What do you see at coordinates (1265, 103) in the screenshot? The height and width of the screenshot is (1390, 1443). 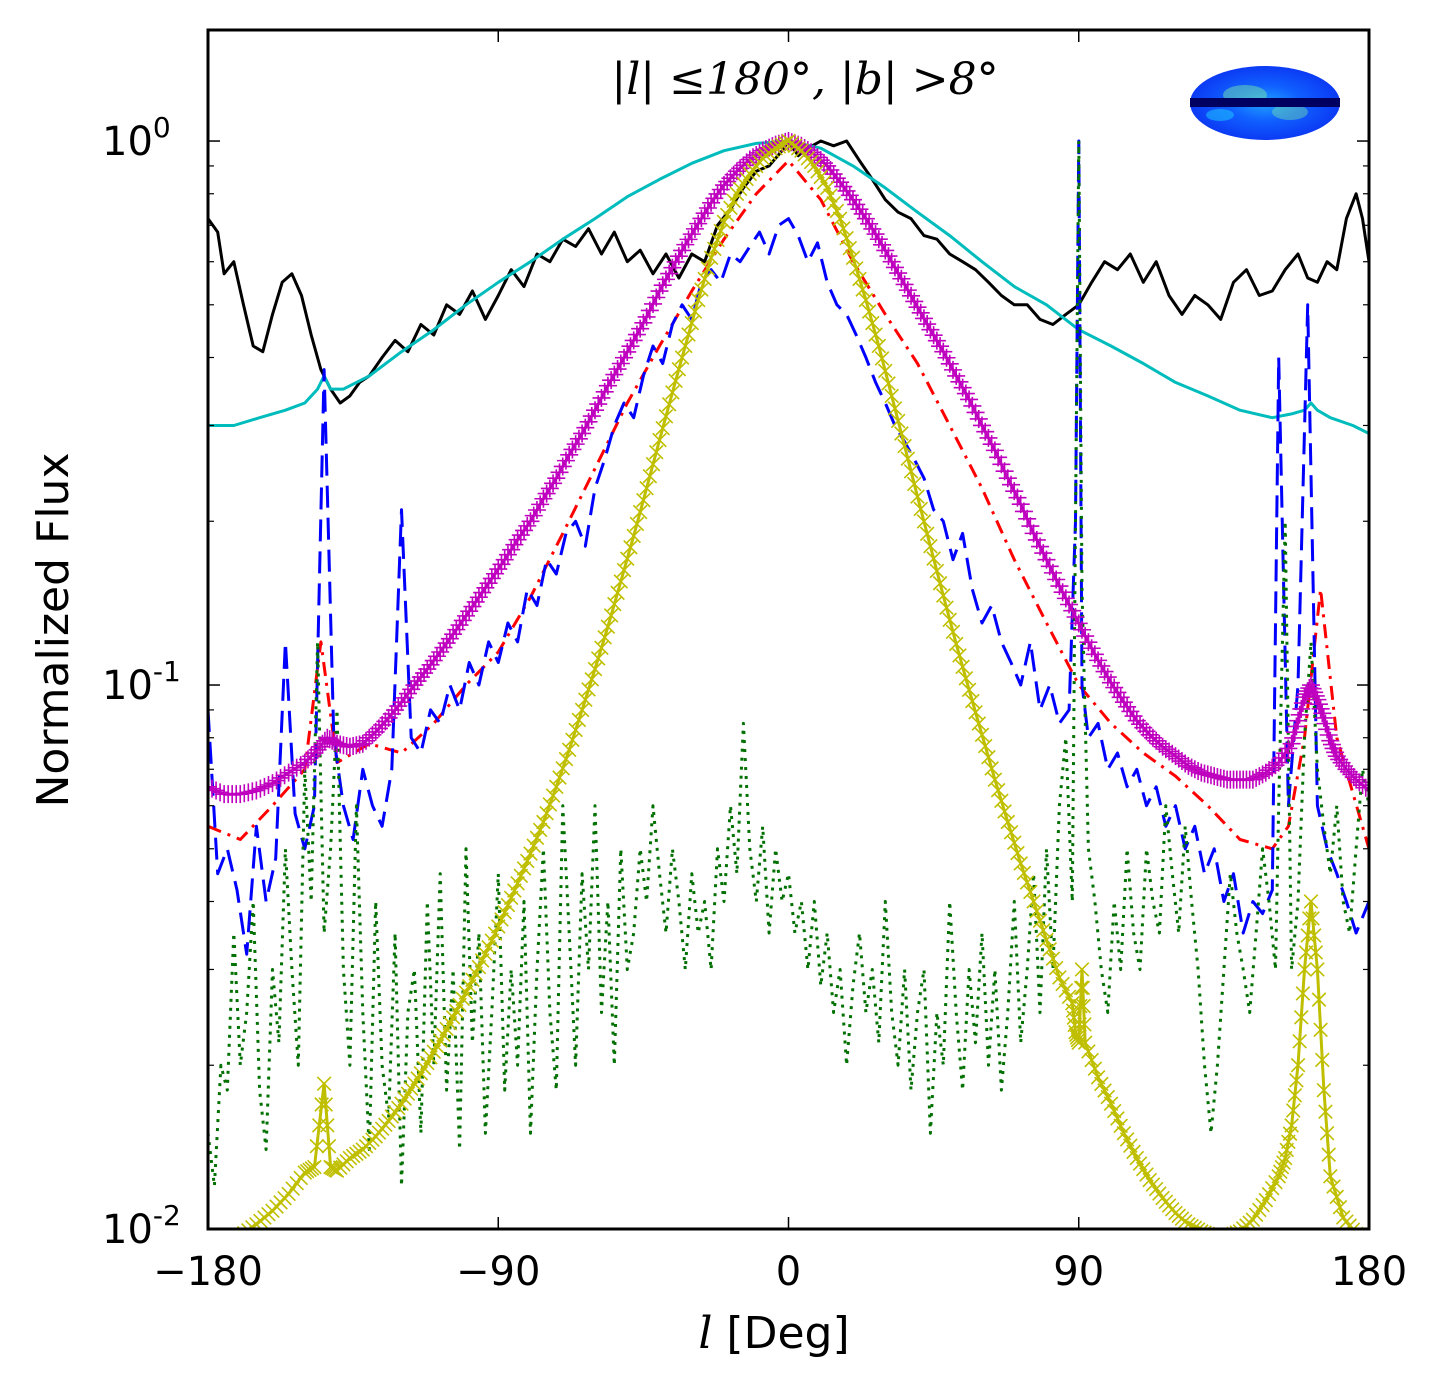 I see `sky-map-icon` at bounding box center [1265, 103].